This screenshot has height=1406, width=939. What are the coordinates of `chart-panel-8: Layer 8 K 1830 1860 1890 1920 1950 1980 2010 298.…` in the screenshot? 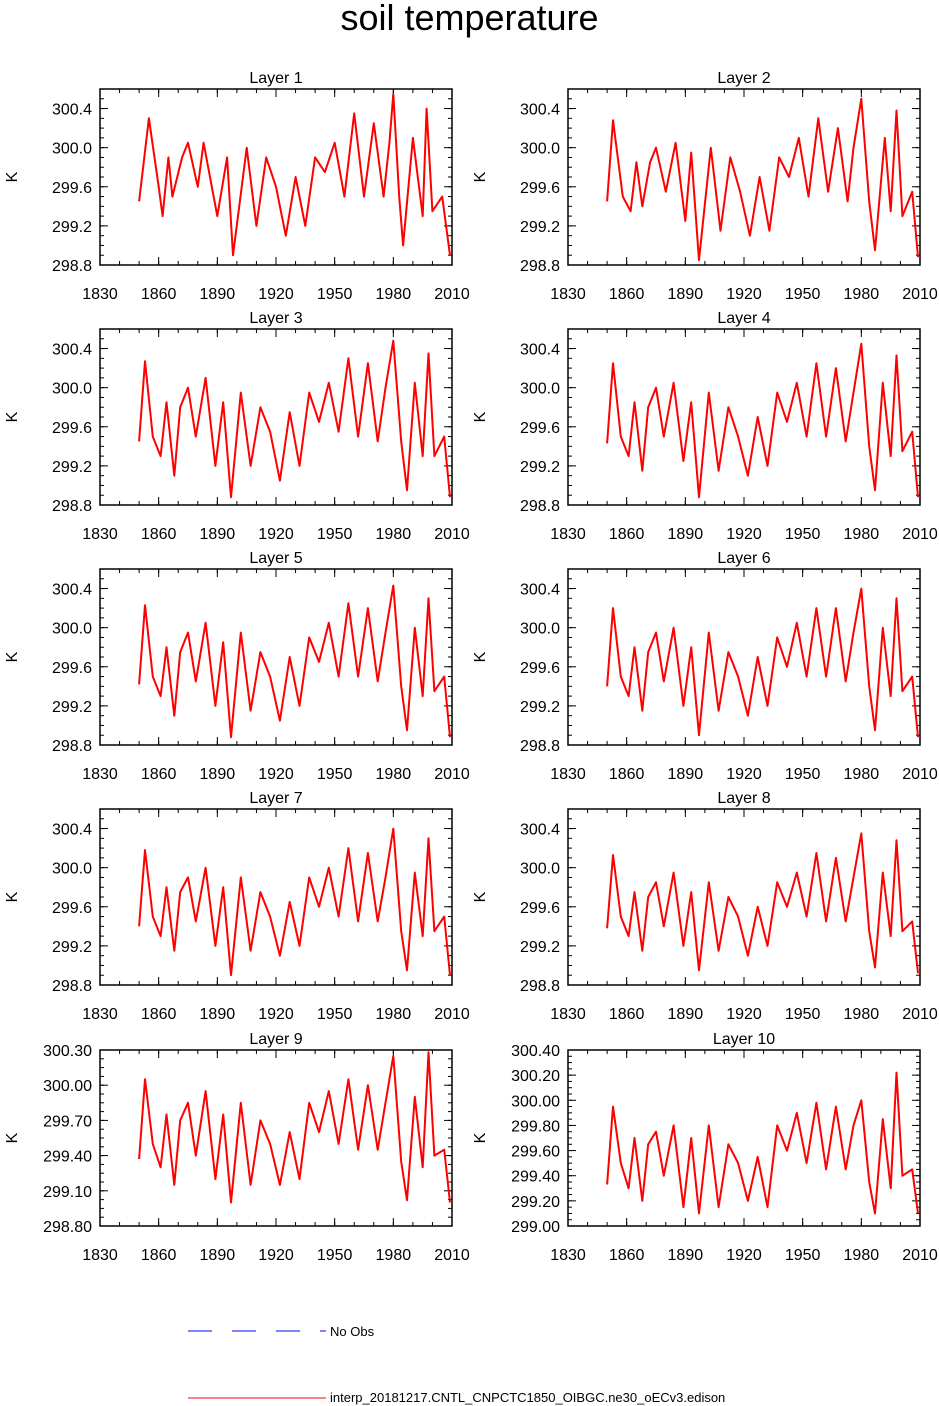 It's located at (705, 906).